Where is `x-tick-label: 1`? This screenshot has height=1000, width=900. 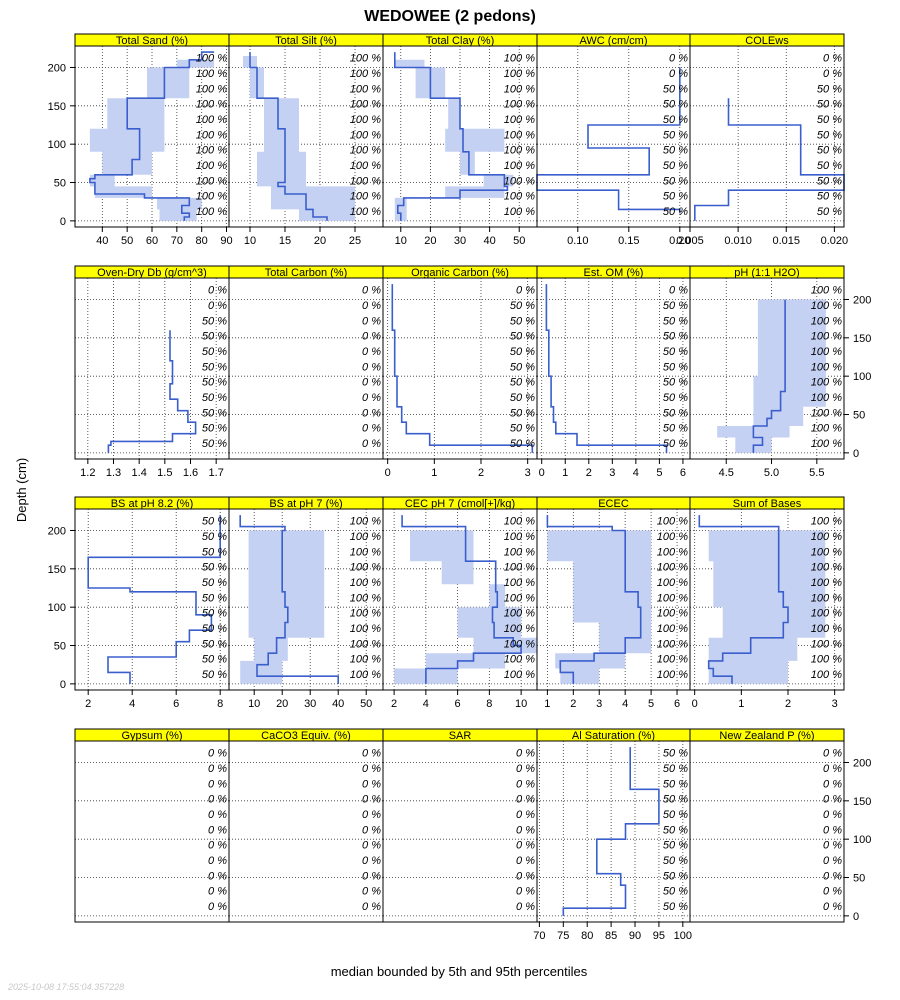
x-tick-label: 1 is located at coordinates (434, 473).